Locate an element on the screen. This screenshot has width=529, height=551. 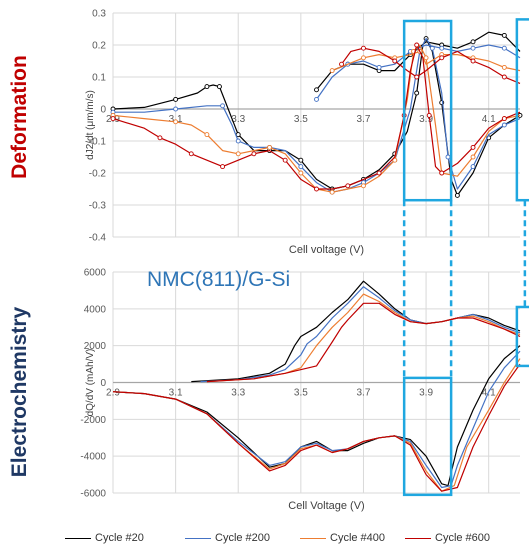
electrochemistry-panel-label: Electrochemistry is located at coordinates (19, 392).